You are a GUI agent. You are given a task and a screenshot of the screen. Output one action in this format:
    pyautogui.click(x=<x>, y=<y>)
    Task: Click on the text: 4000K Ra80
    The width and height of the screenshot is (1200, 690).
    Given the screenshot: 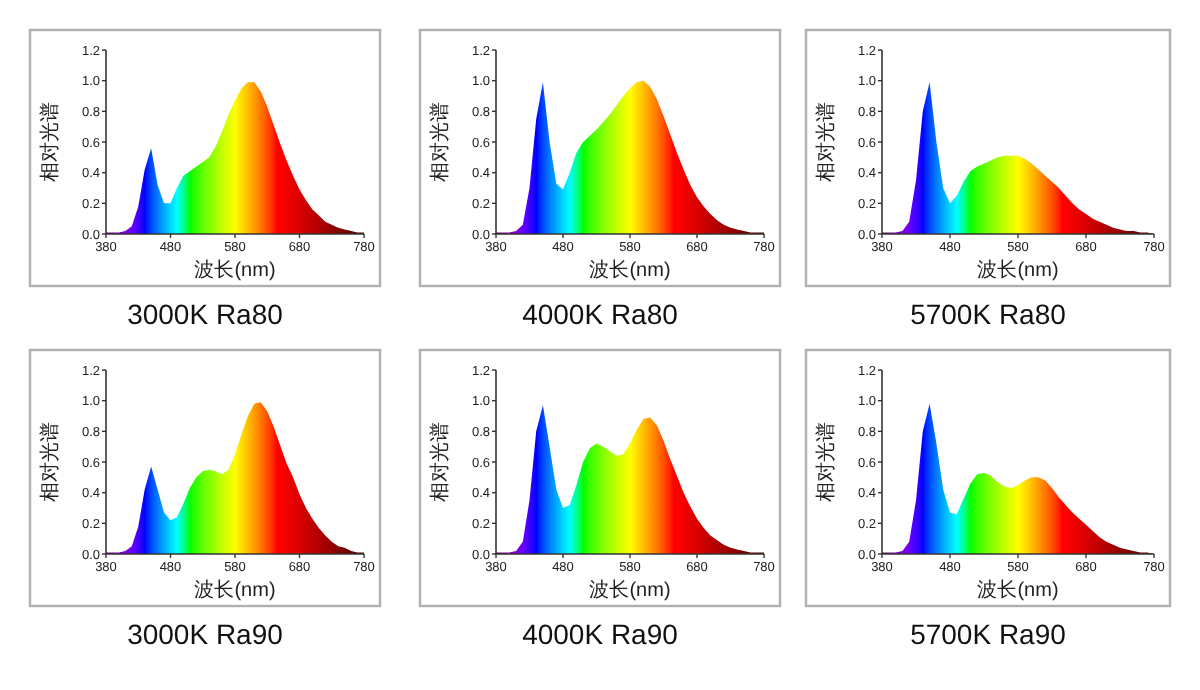 What is the action you would take?
    pyautogui.click(x=600, y=314)
    